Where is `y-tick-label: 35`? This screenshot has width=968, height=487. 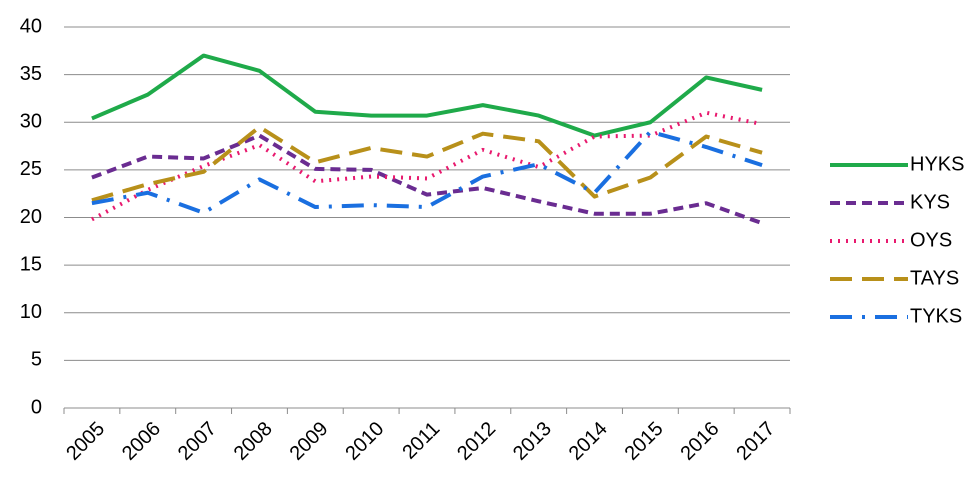
y-tick-label: 35 is located at coordinates (31, 74).